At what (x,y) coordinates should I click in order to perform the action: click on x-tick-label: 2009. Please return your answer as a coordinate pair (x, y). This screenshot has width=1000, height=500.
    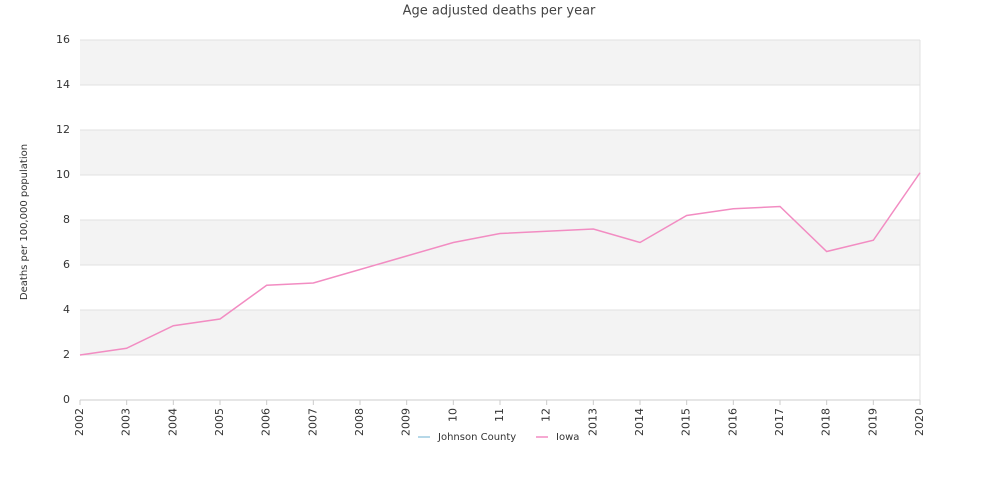
    Looking at the image, I should click on (406, 422).